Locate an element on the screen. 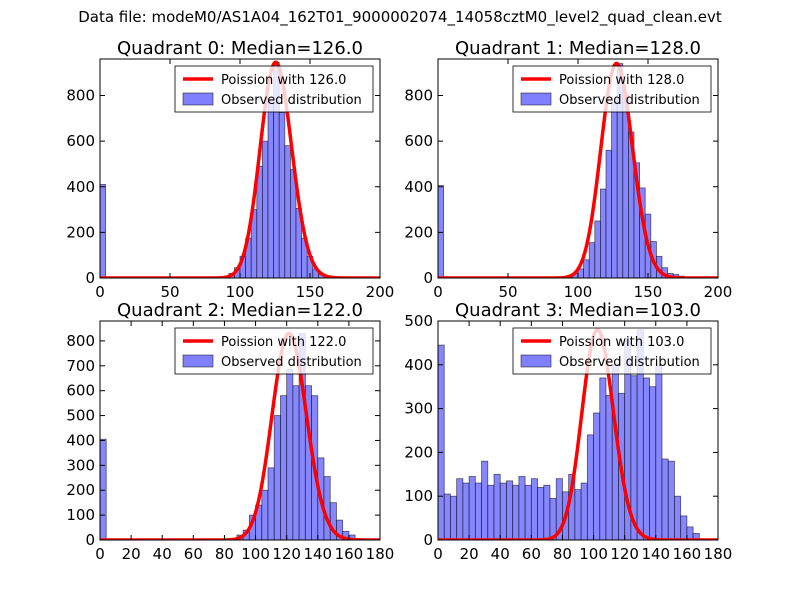 The image size is (800, 600). quadrant-3-plot-area is located at coordinates (578, 434).